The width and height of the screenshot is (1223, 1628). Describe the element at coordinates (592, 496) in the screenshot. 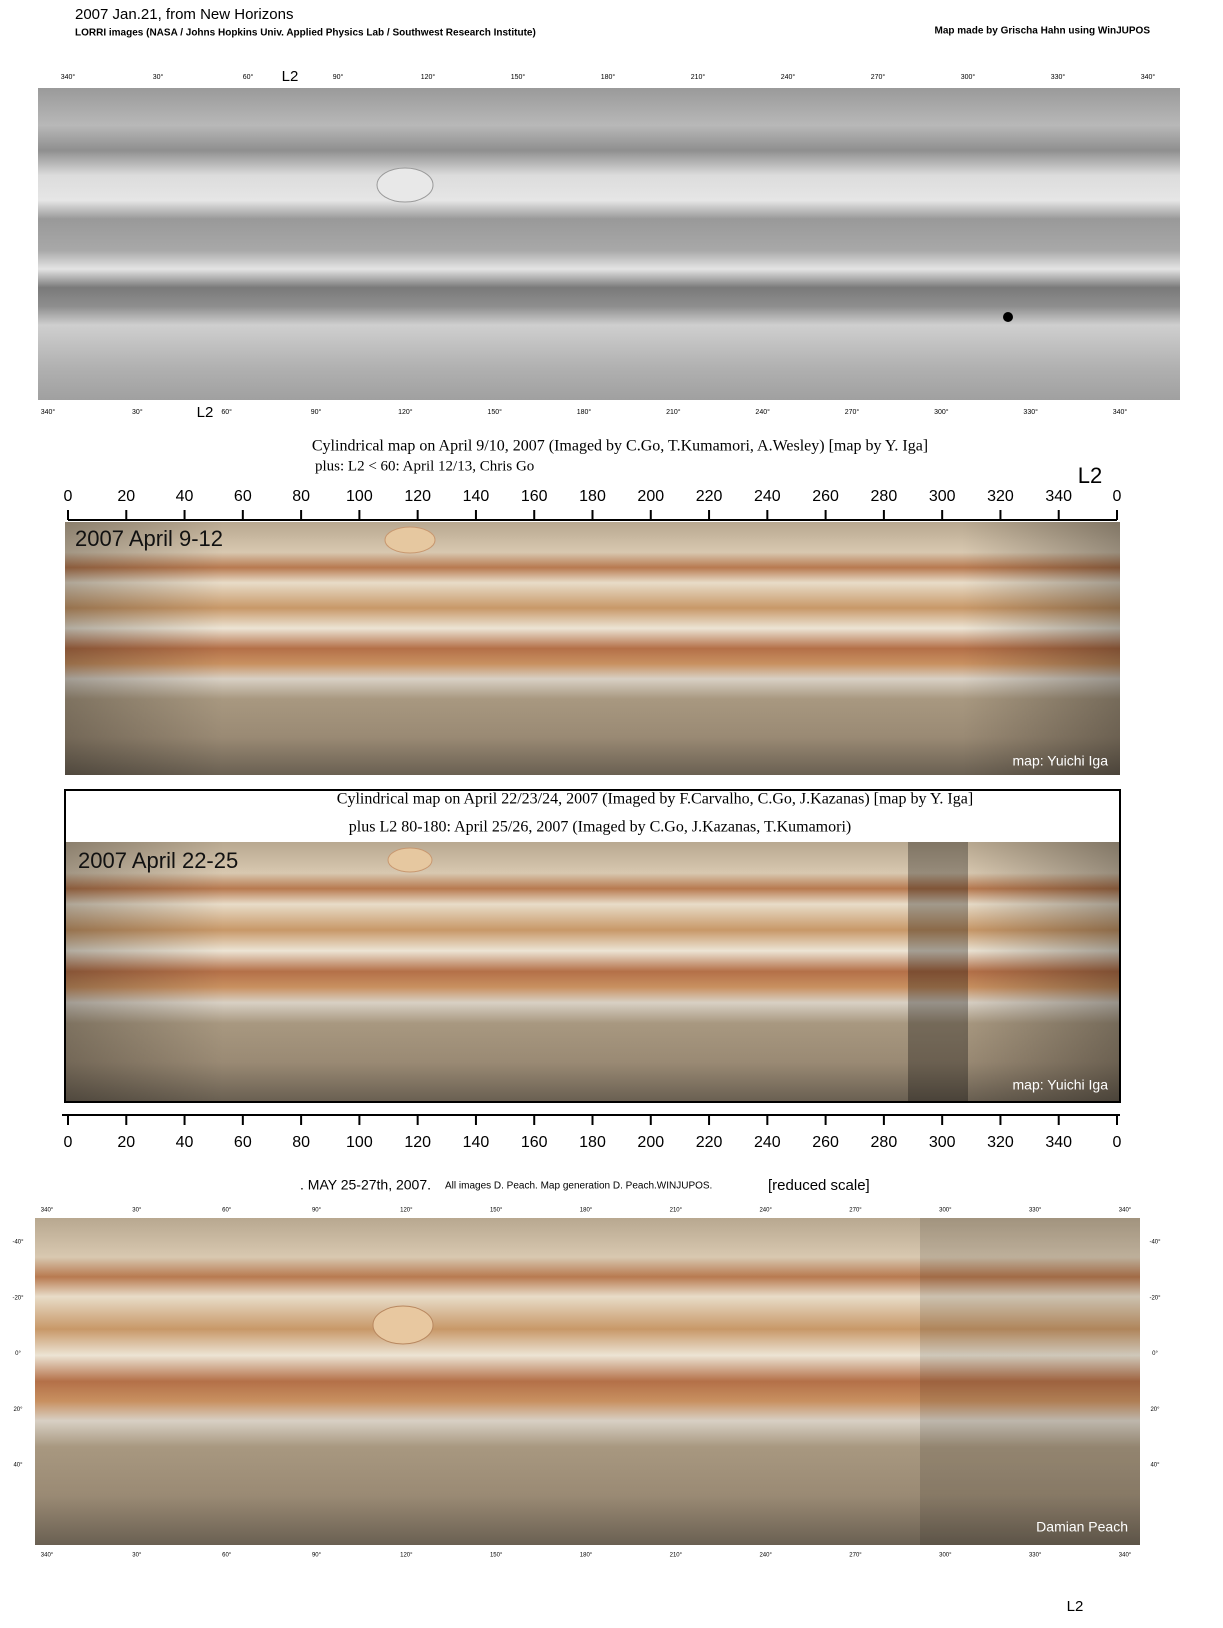

I see `tick-label: 180` at that location.